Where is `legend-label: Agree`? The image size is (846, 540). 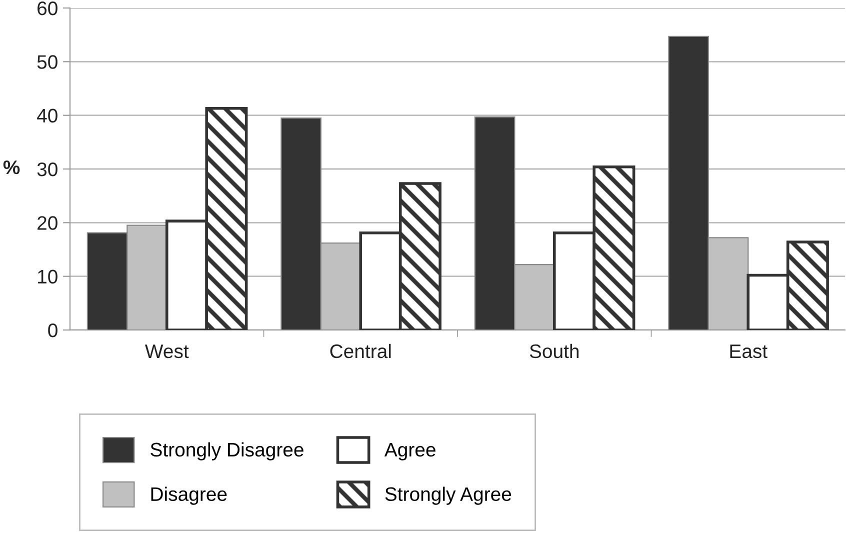
legend-label: Agree is located at coordinates (410, 451).